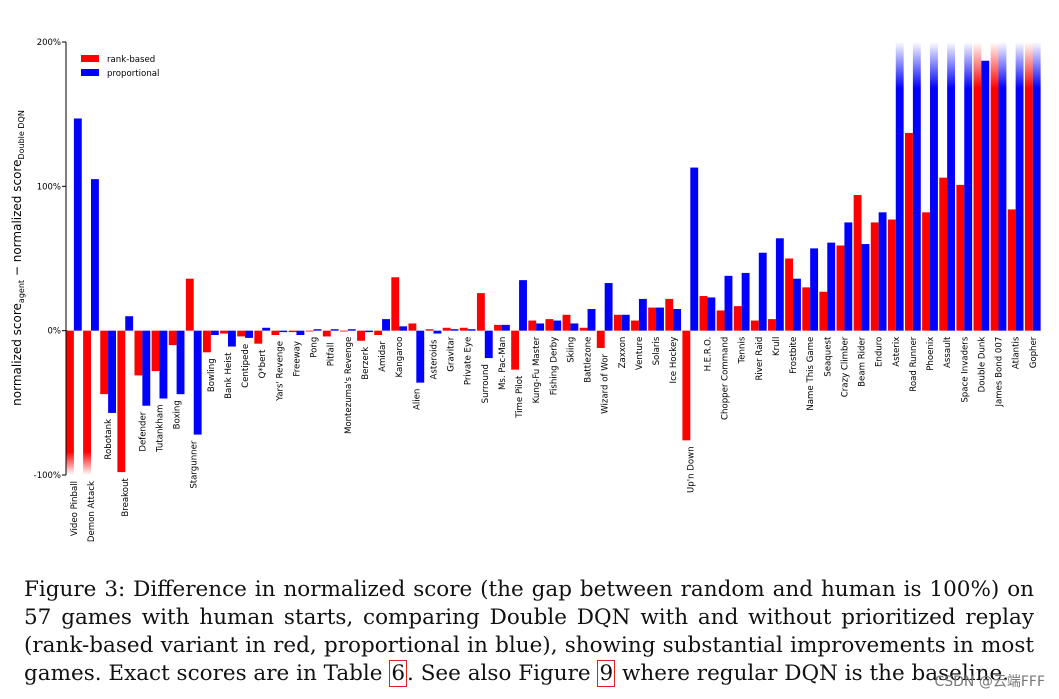 The image size is (1059, 699). Describe the element at coordinates (948, 352) in the screenshot. I see `x-tick-label: Assault` at that location.